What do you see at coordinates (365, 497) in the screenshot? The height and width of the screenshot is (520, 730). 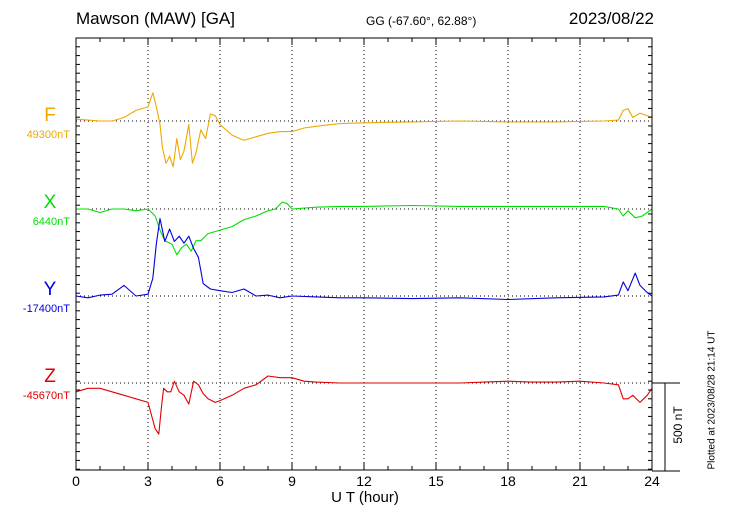 I see `x-axis-label: U T (hour)` at bounding box center [365, 497].